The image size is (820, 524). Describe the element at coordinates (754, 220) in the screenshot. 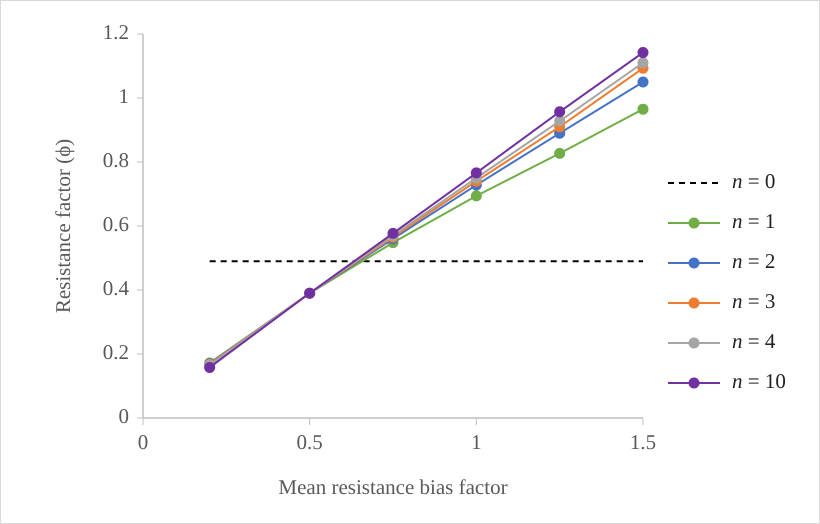

I see `legend-label: n = 1` at that location.